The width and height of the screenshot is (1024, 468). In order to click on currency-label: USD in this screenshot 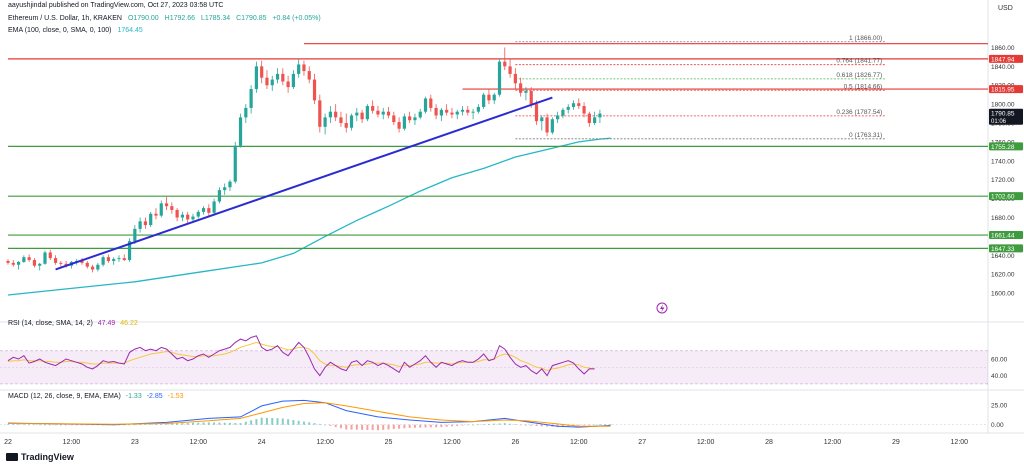, I will do `click(1005, 8)`.